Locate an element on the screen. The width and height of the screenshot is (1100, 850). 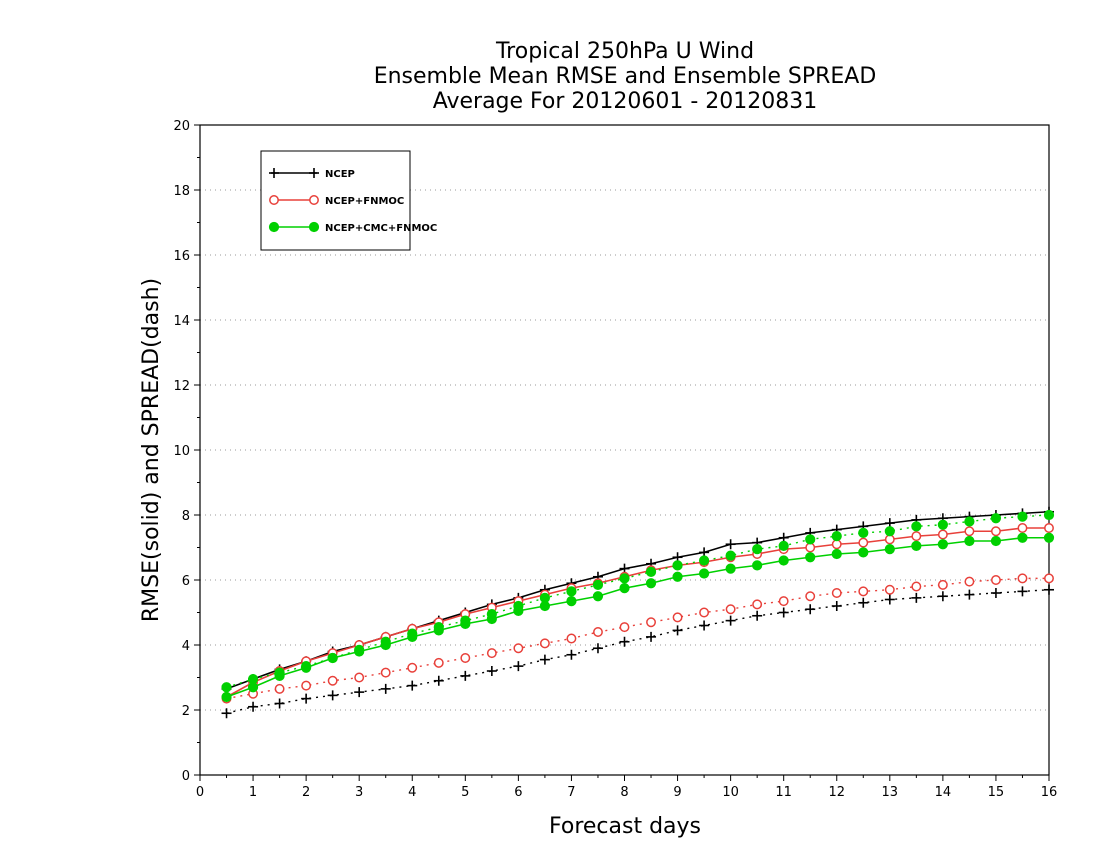
y-tick-label-7: 14 is located at coordinates (181, 321).